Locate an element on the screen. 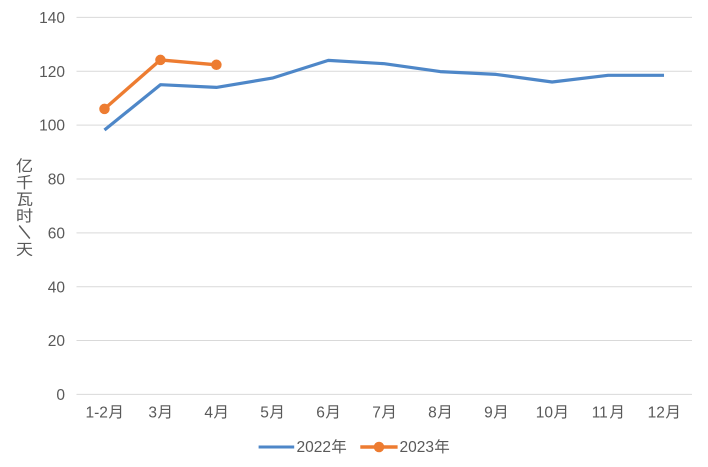 This screenshot has width=708, height=467. svg-text: 100 is located at coordinates (52, 126).